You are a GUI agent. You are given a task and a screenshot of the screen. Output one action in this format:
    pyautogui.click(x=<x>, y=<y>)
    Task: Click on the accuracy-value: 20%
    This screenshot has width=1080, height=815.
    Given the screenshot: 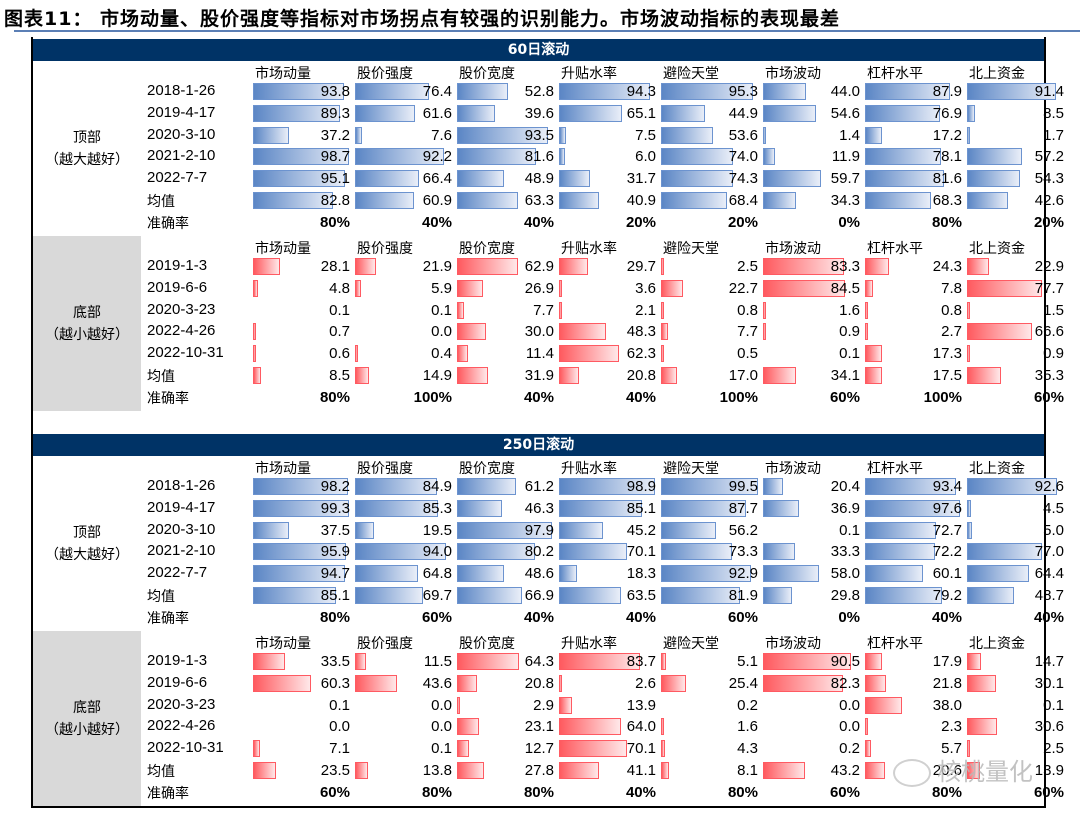 What is the action you would take?
    pyautogui.click(x=742, y=222)
    